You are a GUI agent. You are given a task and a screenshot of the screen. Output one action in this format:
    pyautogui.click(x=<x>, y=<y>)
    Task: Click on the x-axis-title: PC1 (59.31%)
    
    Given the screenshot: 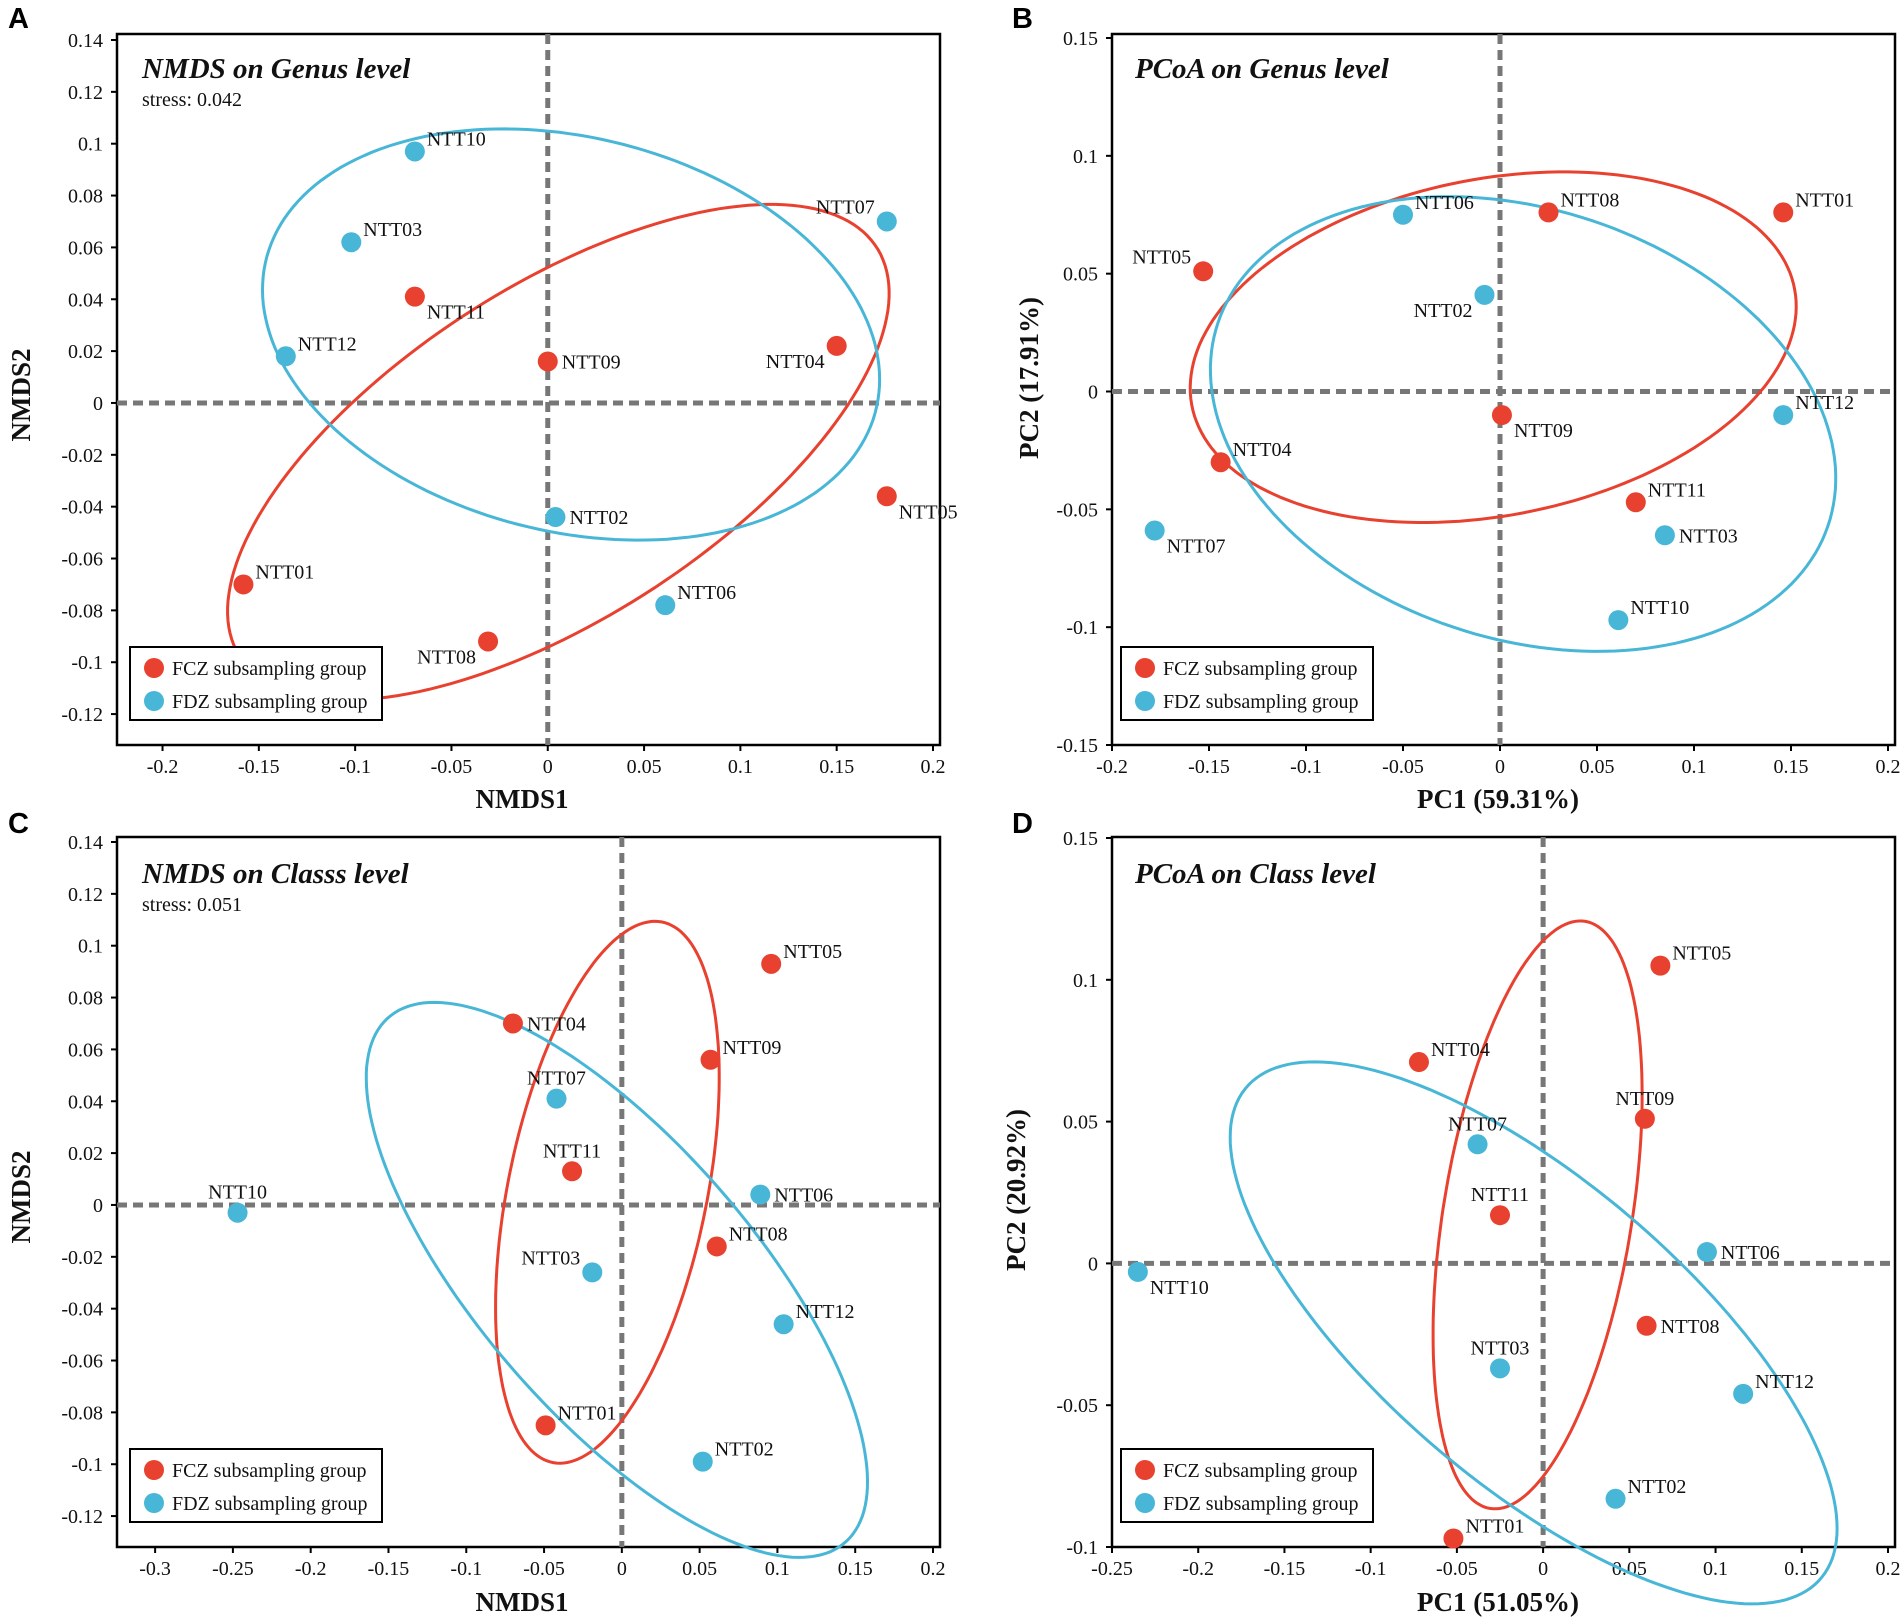 What is the action you would take?
    pyautogui.click(x=1498, y=799)
    